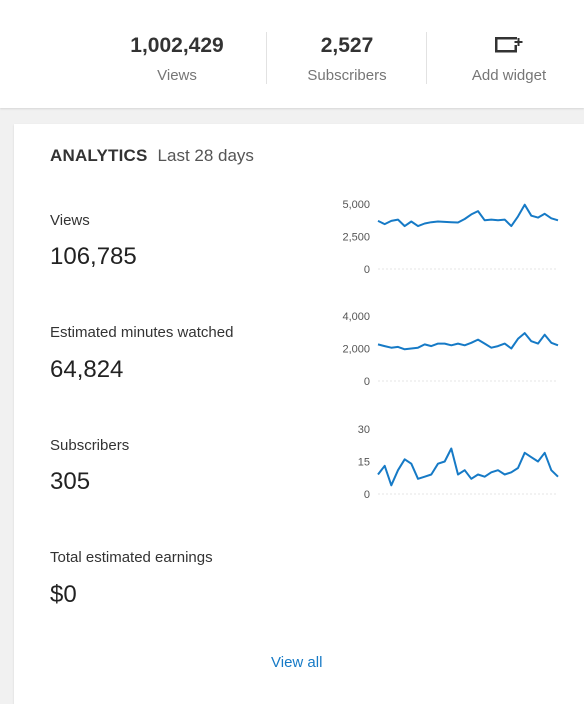 This screenshot has height=704, width=584. I want to click on subscribers-metric-value: 305, so click(70, 481).